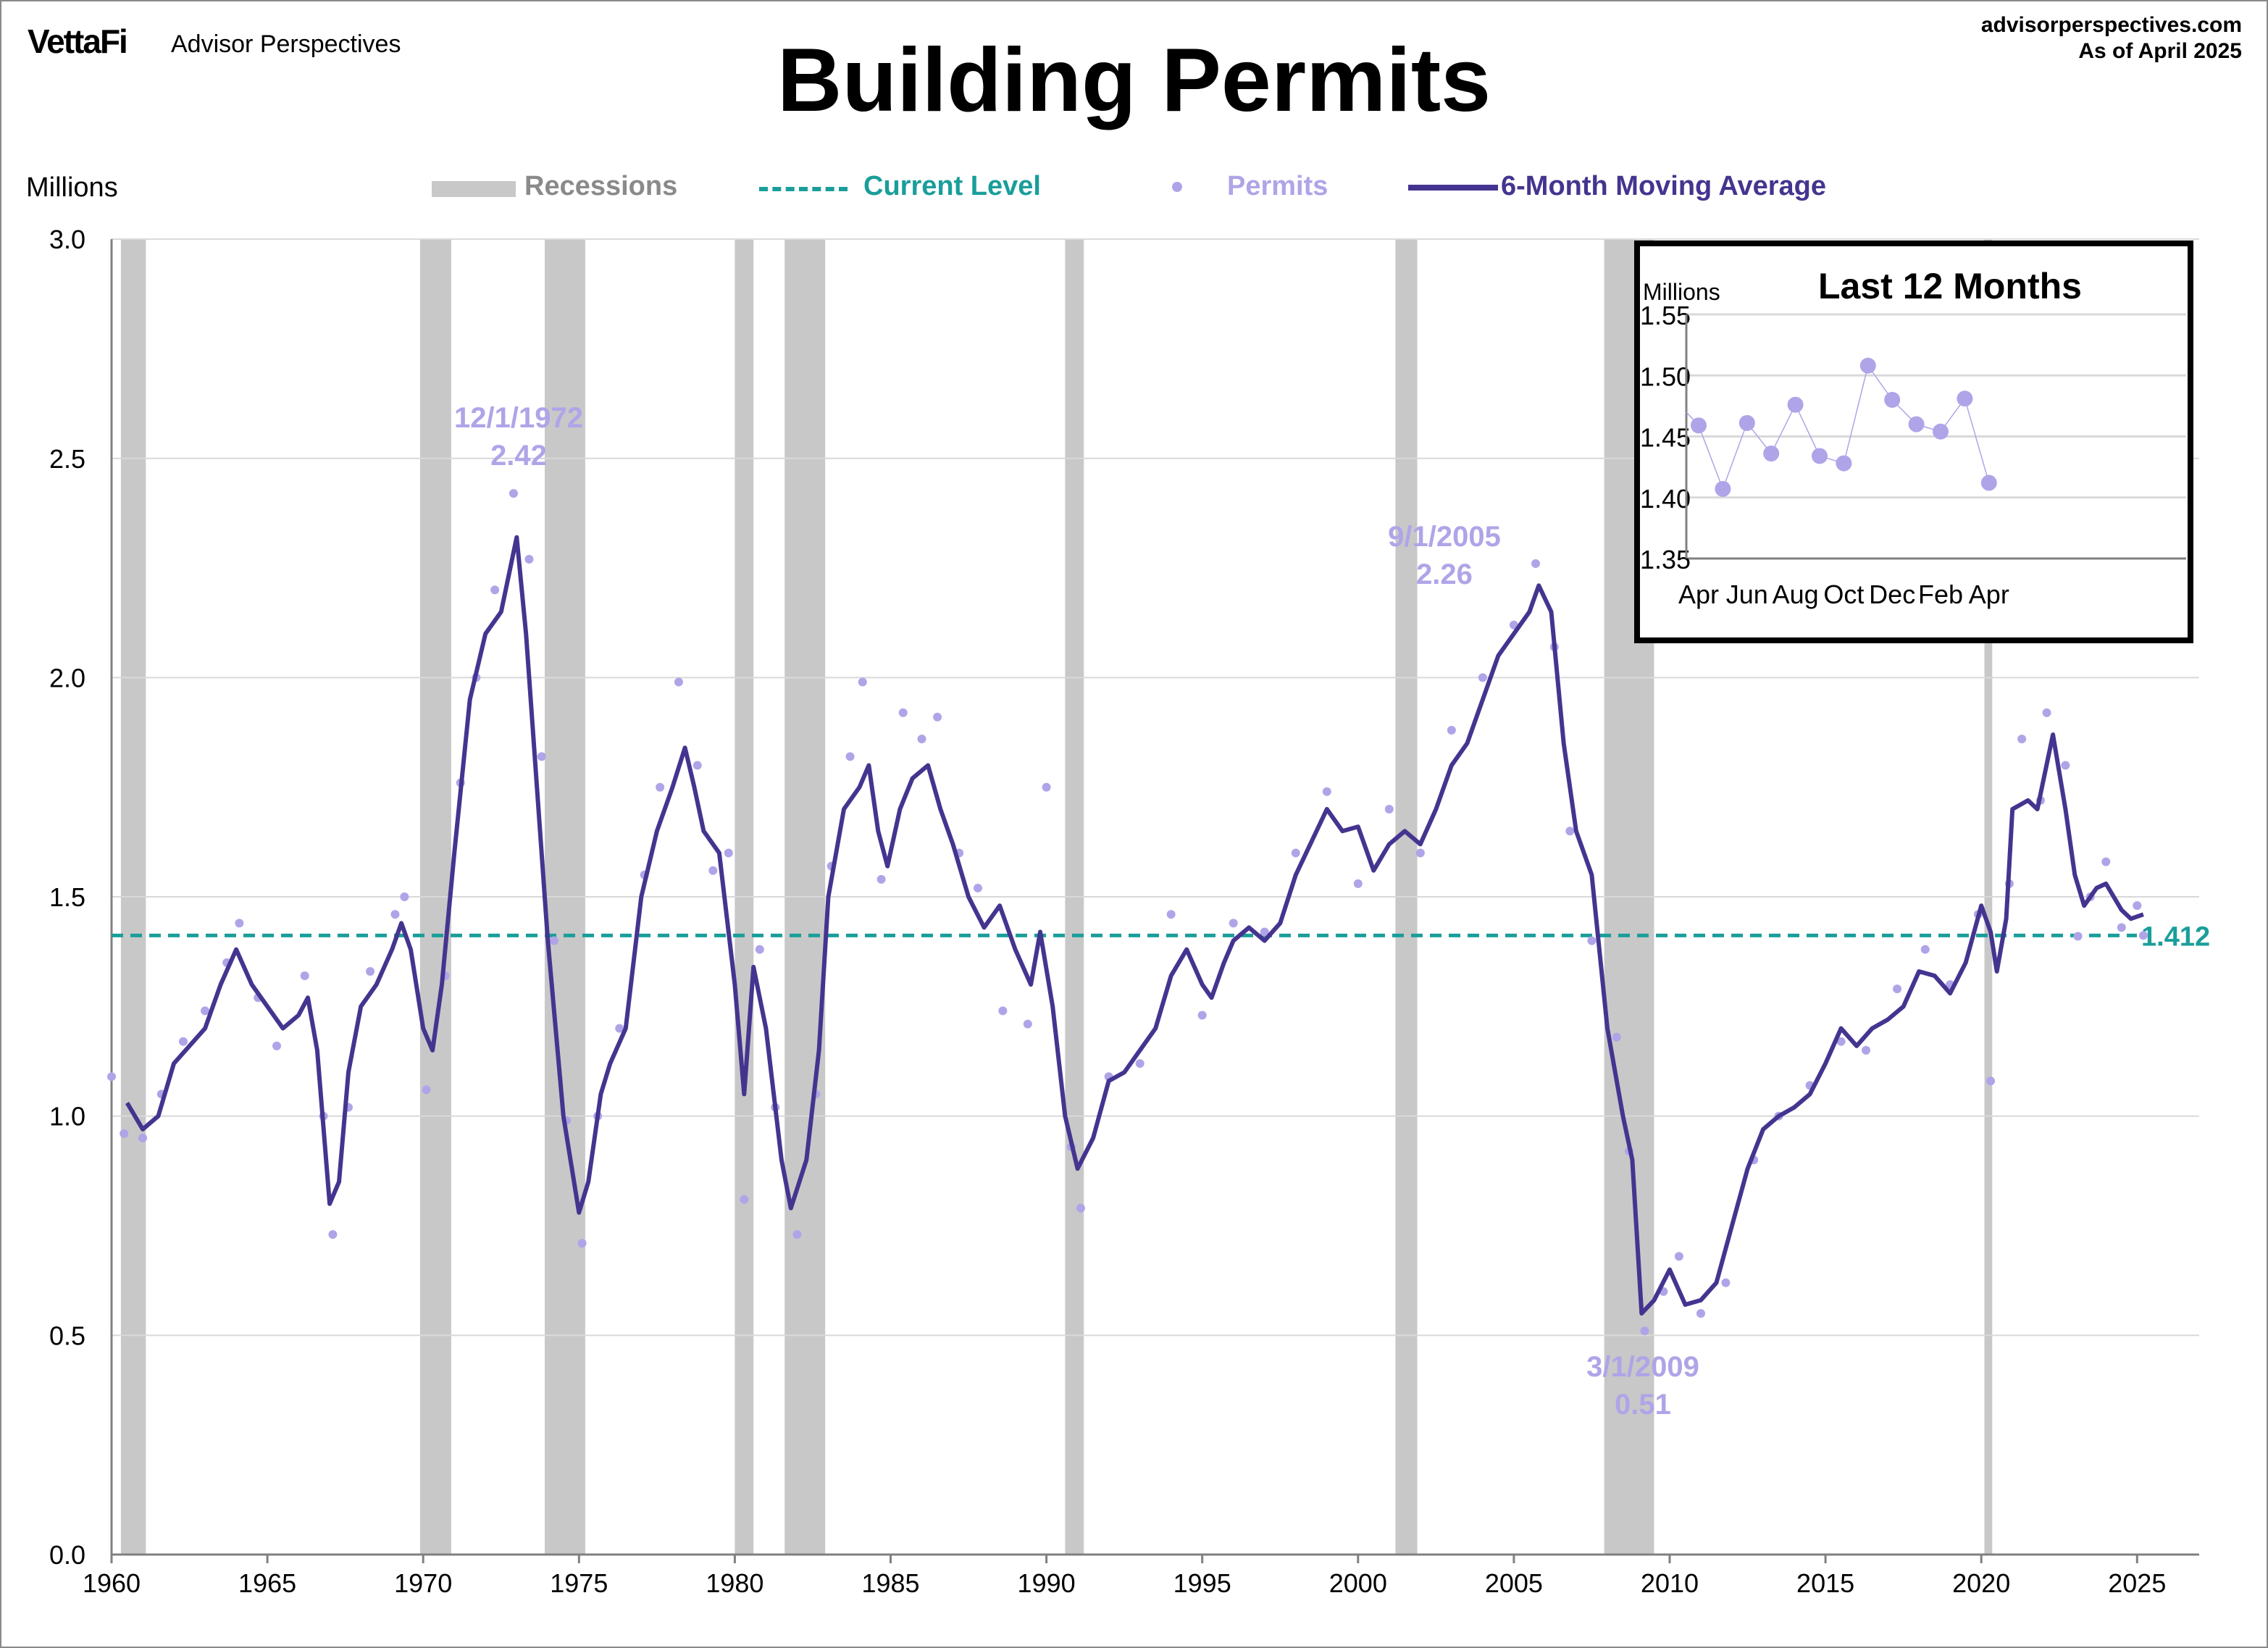 The width and height of the screenshot is (2268, 1648). What do you see at coordinates (78, 41) in the screenshot?
I see `vettafi-logo: VettaFi` at bounding box center [78, 41].